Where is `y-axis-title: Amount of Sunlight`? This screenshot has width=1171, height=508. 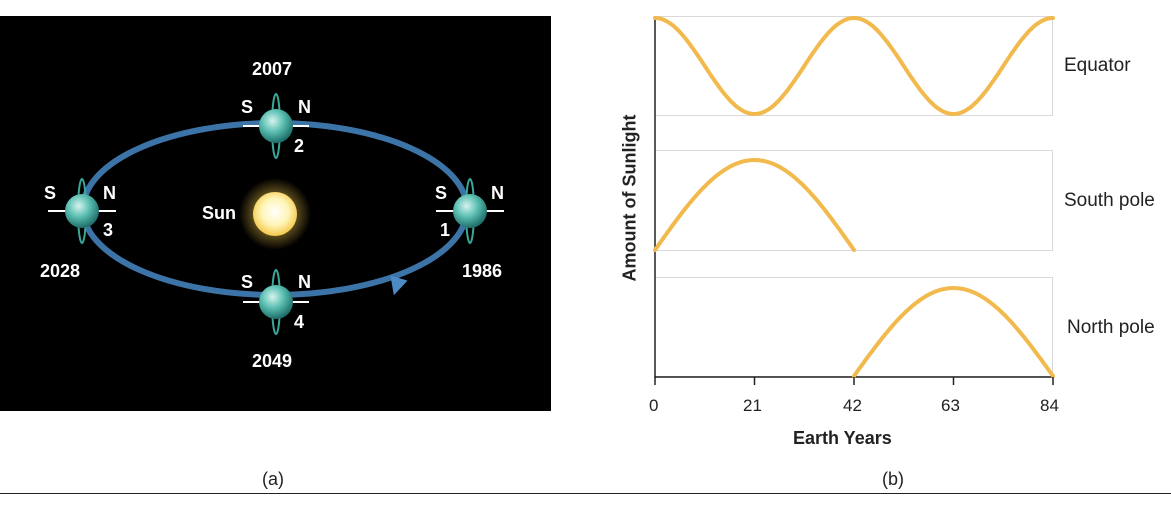
y-axis-title: Amount of Sunlight is located at coordinates (629, 198).